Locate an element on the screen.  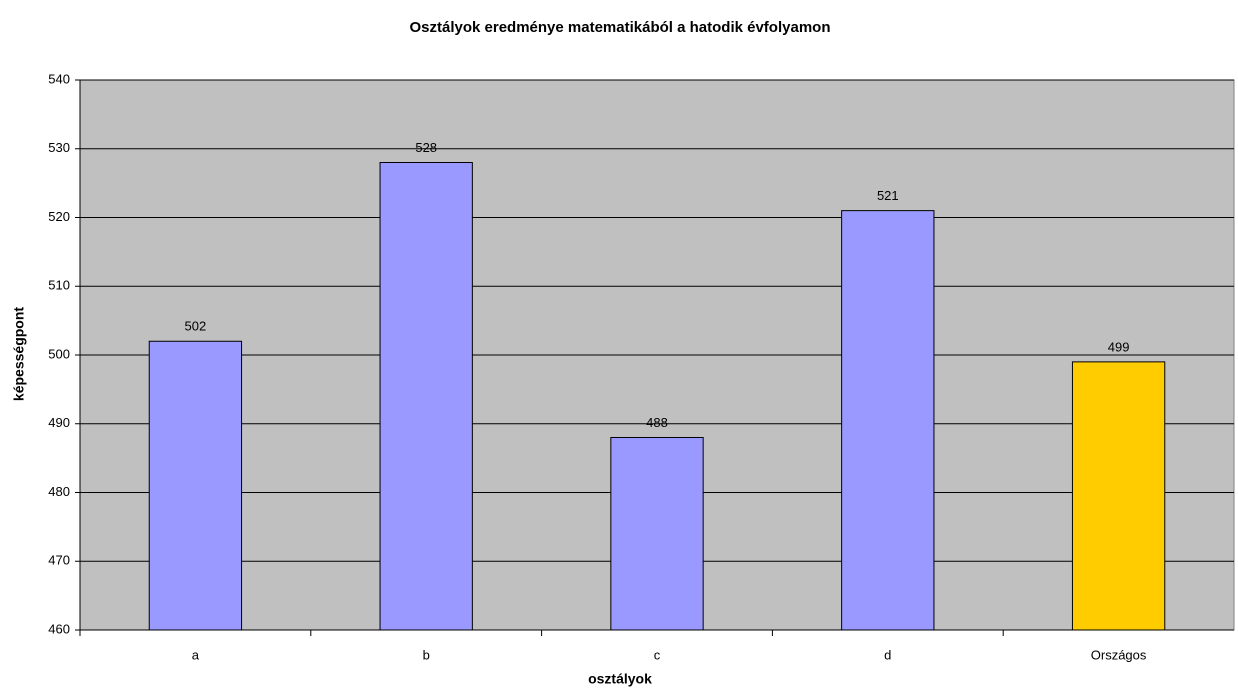
y-axis-title: képességpont is located at coordinates (19, 354).